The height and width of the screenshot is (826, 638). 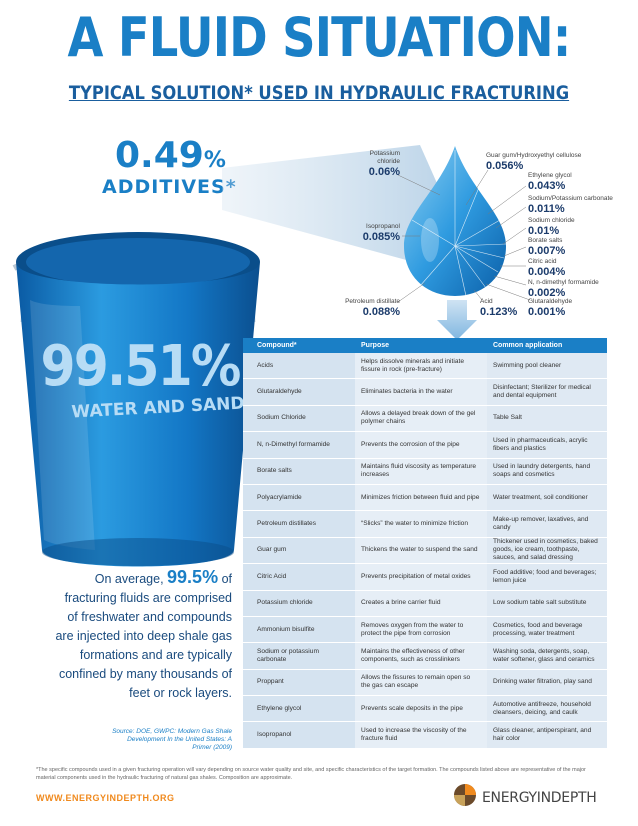 What do you see at coordinates (299, 603) in the screenshot?
I see `cell-compound: Potassium chloride` at bounding box center [299, 603].